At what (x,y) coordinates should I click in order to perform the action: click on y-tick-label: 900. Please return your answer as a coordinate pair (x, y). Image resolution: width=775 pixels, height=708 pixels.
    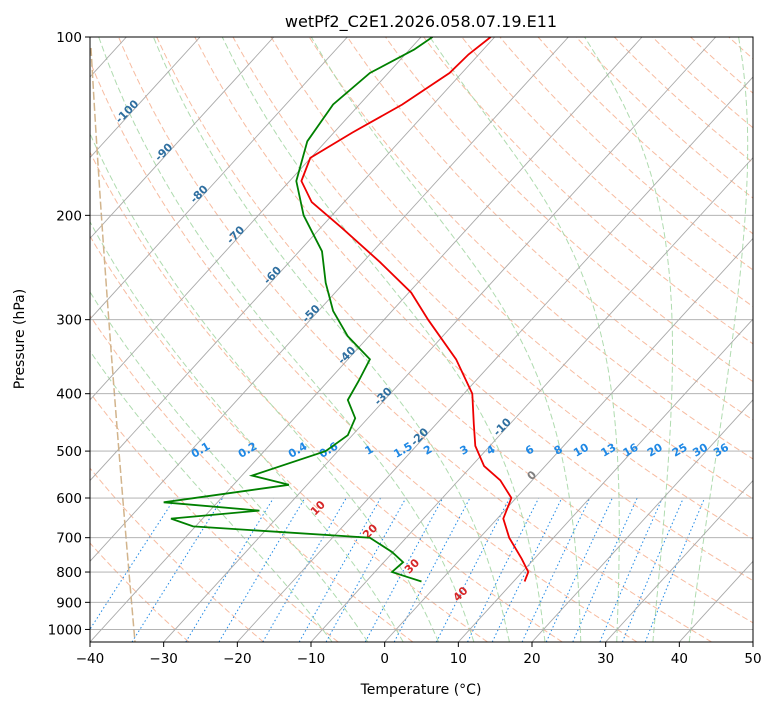
    Looking at the image, I should click on (69, 603).